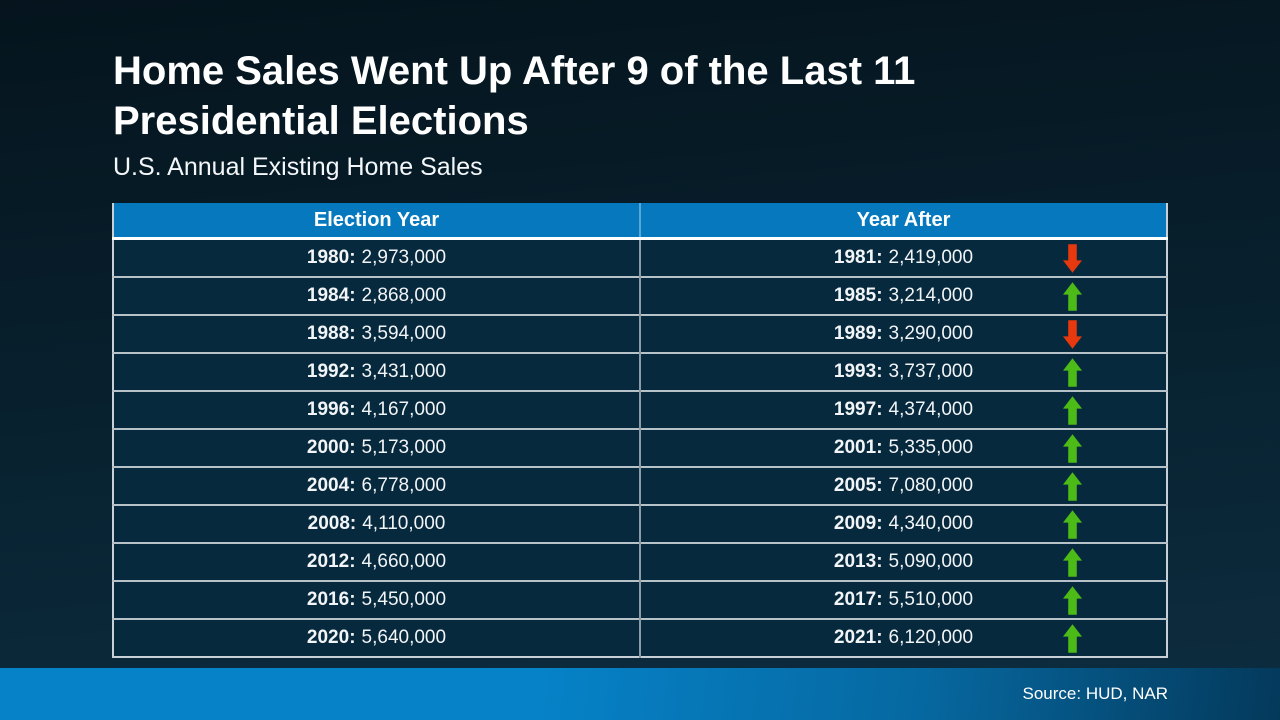 The image size is (1280, 720). Describe the element at coordinates (858, 257) in the screenshot. I see `year-after-label: 1981:` at that location.